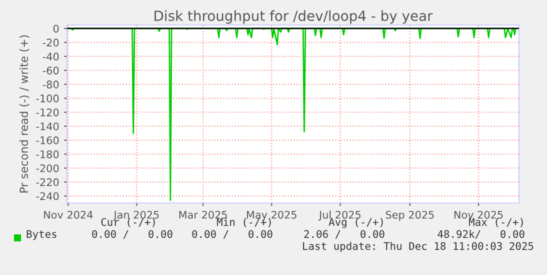 This screenshot has width=547, height=275. What do you see at coordinates (24, 114) in the screenshot?
I see `y-axis-title: Pr second read (-) / write (+)` at bounding box center [24, 114].